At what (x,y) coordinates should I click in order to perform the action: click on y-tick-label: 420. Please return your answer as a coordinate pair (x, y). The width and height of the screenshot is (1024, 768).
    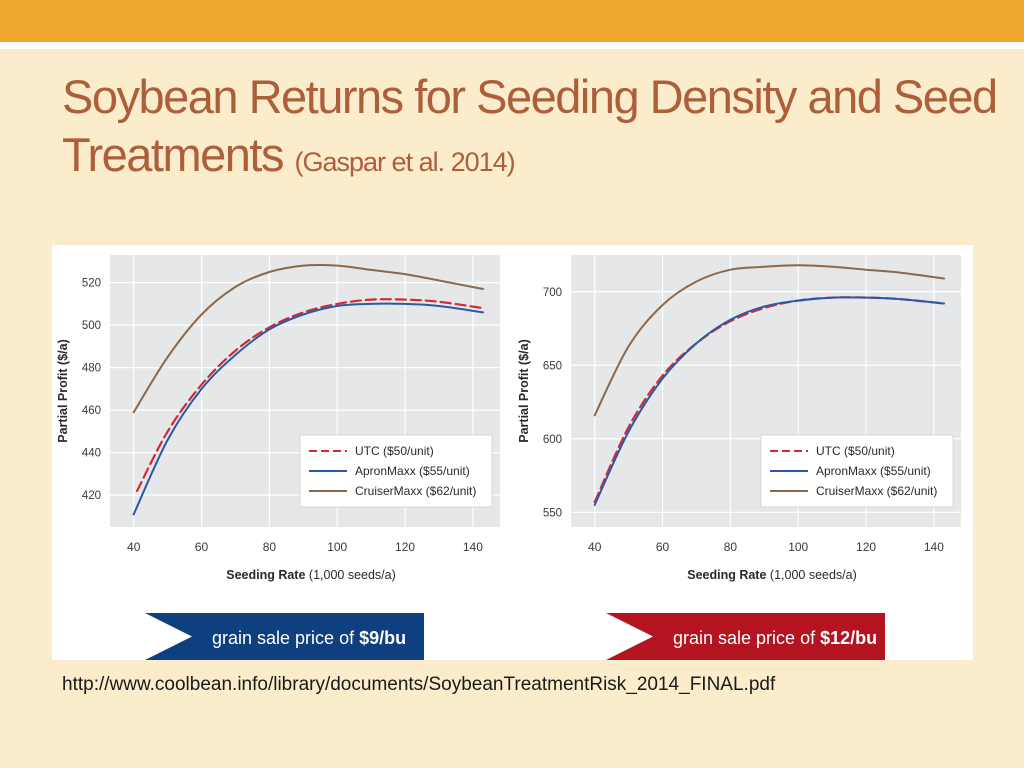
    Looking at the image, I should click on (91, 496).